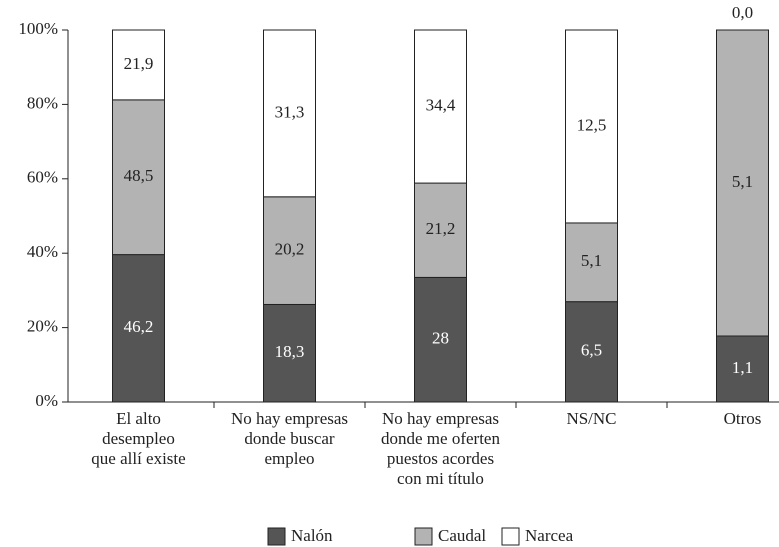 The height and width of the screenshot is (547, 779). Describe the element at coordinates (289, 438) in the screenshot. I see `x-tick-label: No hay empresas donde buscar empleo` at that location.